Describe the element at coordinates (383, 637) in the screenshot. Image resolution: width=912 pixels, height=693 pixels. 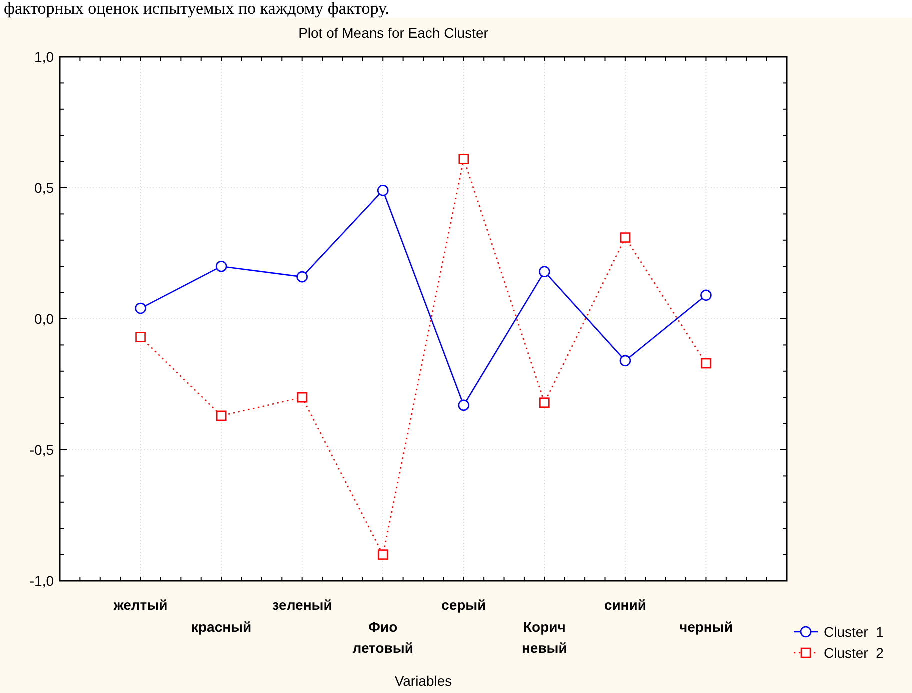
I see `x-tick-label: Фио летовый` at that location.